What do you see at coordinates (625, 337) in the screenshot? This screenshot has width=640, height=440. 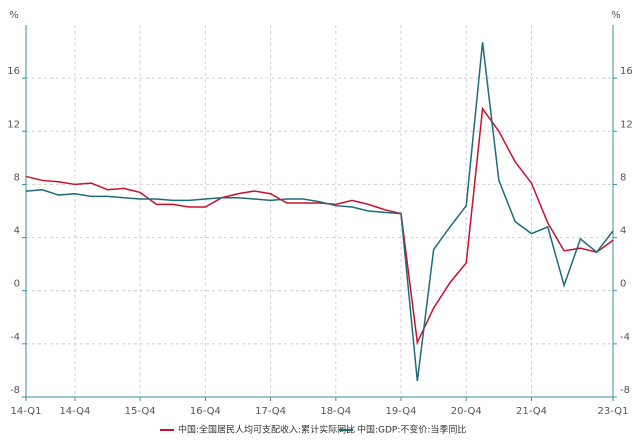 I see `y2-tick-label: -4` at bounding box center [625, 337].